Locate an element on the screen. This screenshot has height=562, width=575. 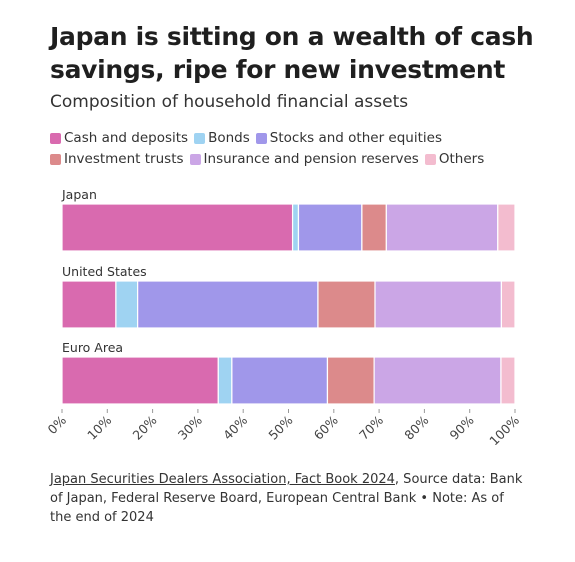
legend-label: Others is located at coordinates (461, 159).